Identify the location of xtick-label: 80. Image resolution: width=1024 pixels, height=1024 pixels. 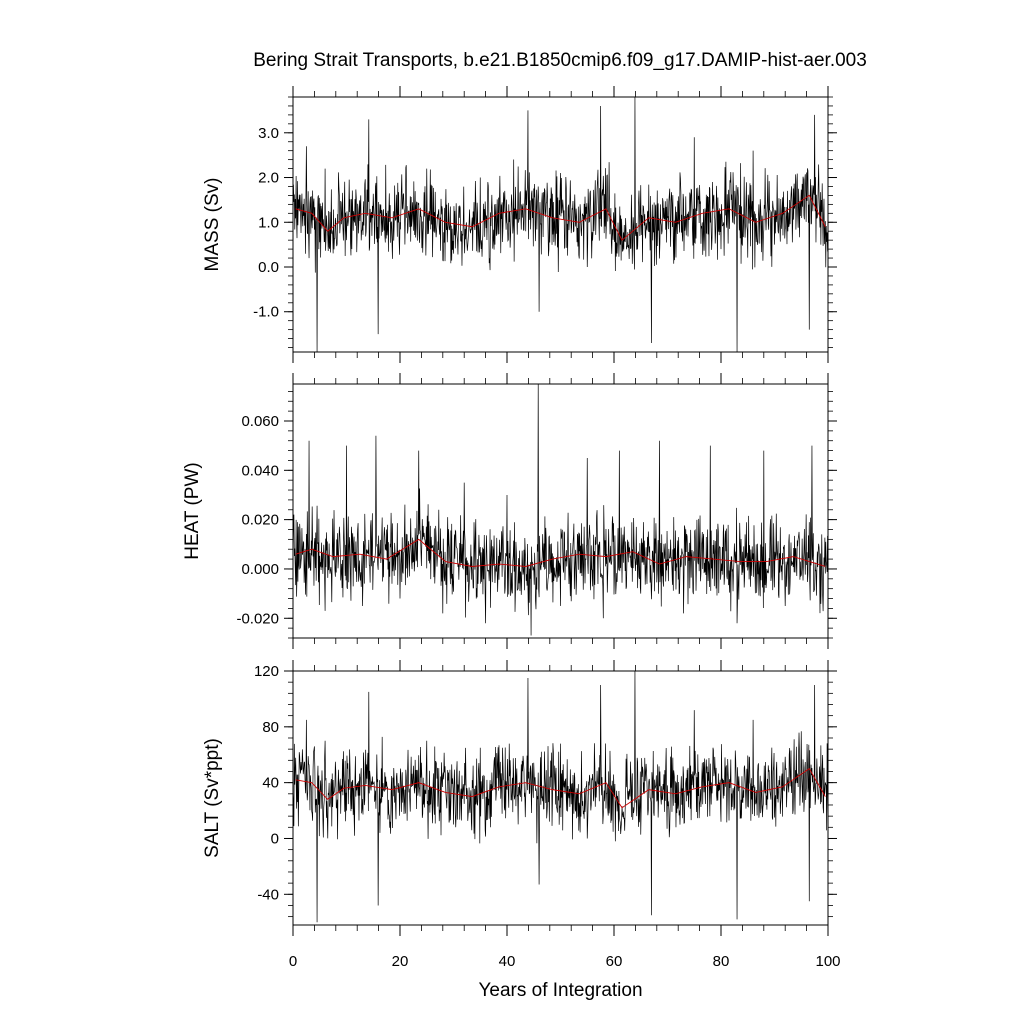
(721, 961).